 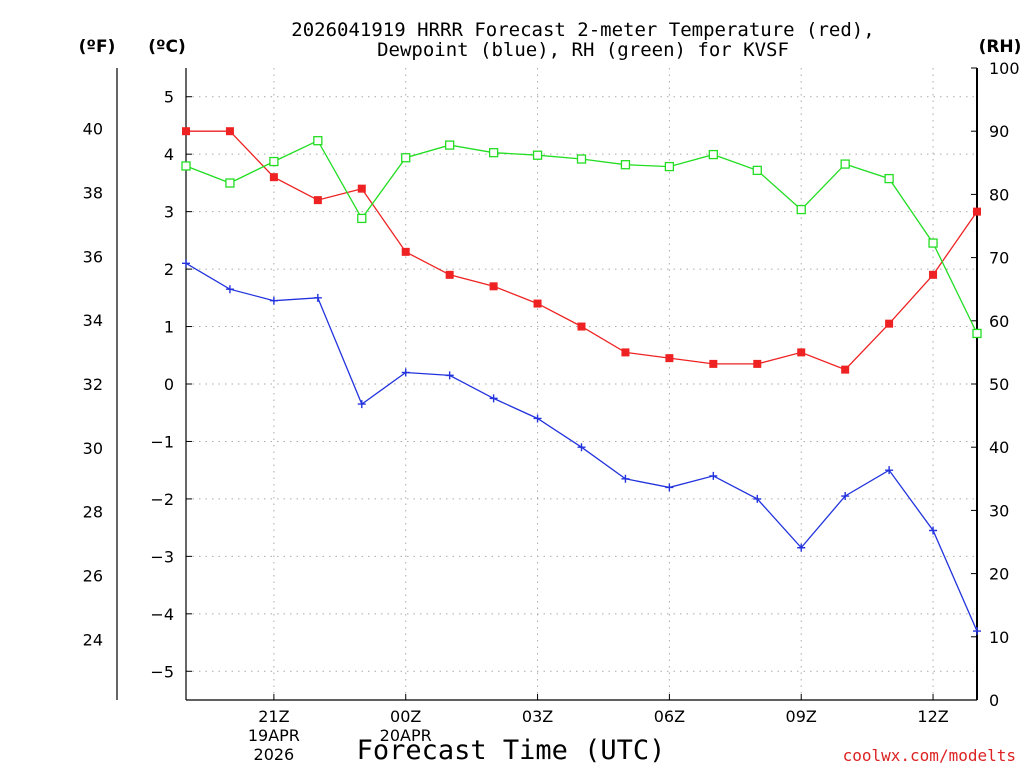 What do you see at coordinates (274, 754) in the screenshot?
I see `x-tick-year: 2026` at bounding box center [274, 754].